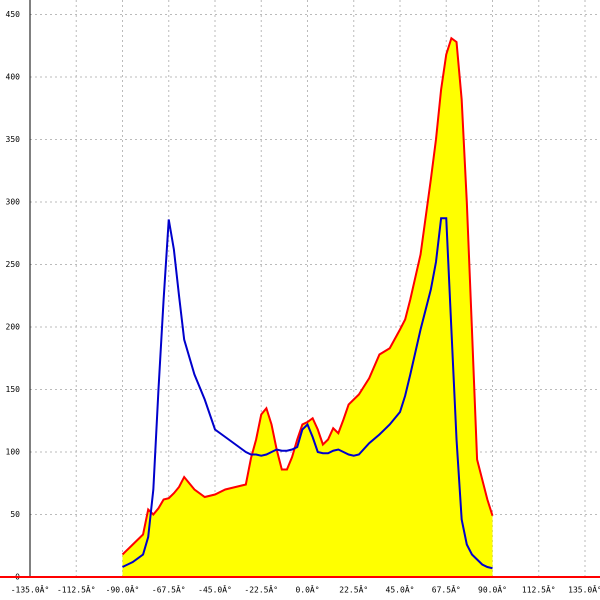 Image resolution: width=600 pixels, height=600 pixels. What do you see at coordinates (261, 589) in the screenshot?
I see `x-tick-label: -22.5Â°` at bounding box center [261, 589].